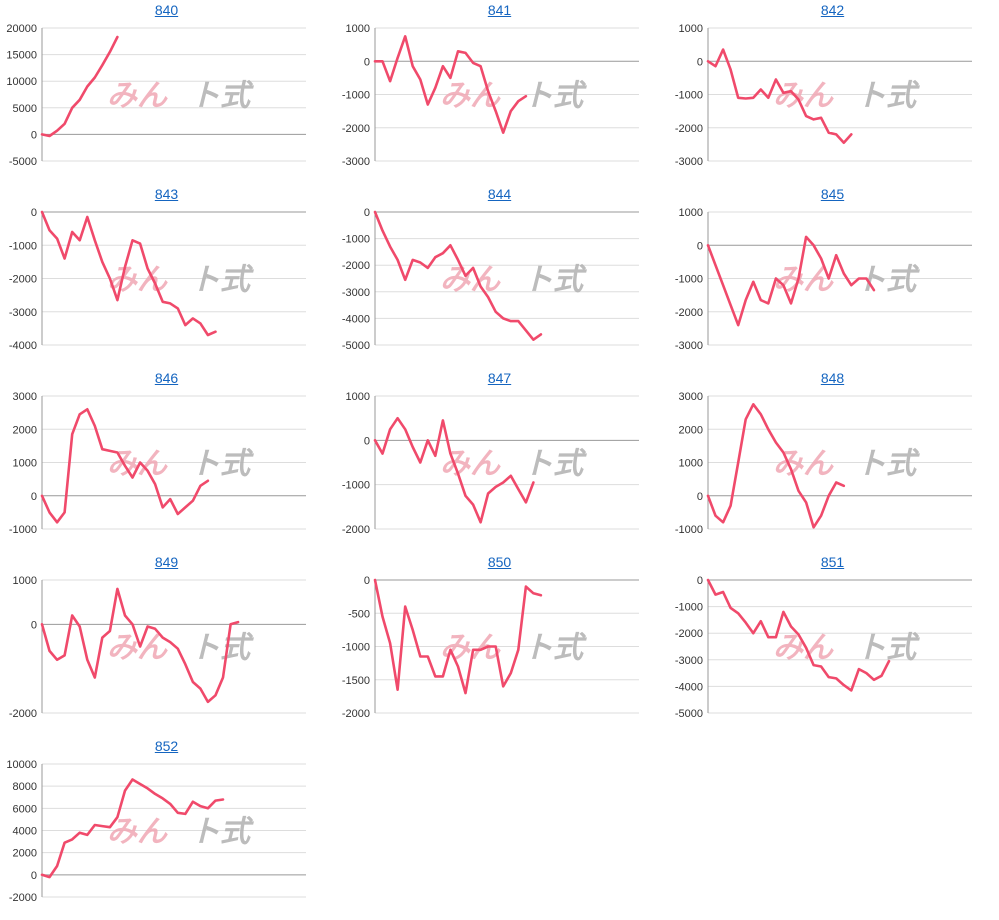 The width and height of the screenshot is (999, 920). What do you see at coordinates (166, 194) in the screenshot?
I see `chart-title-link: 843` at bounding box center [166, 194].